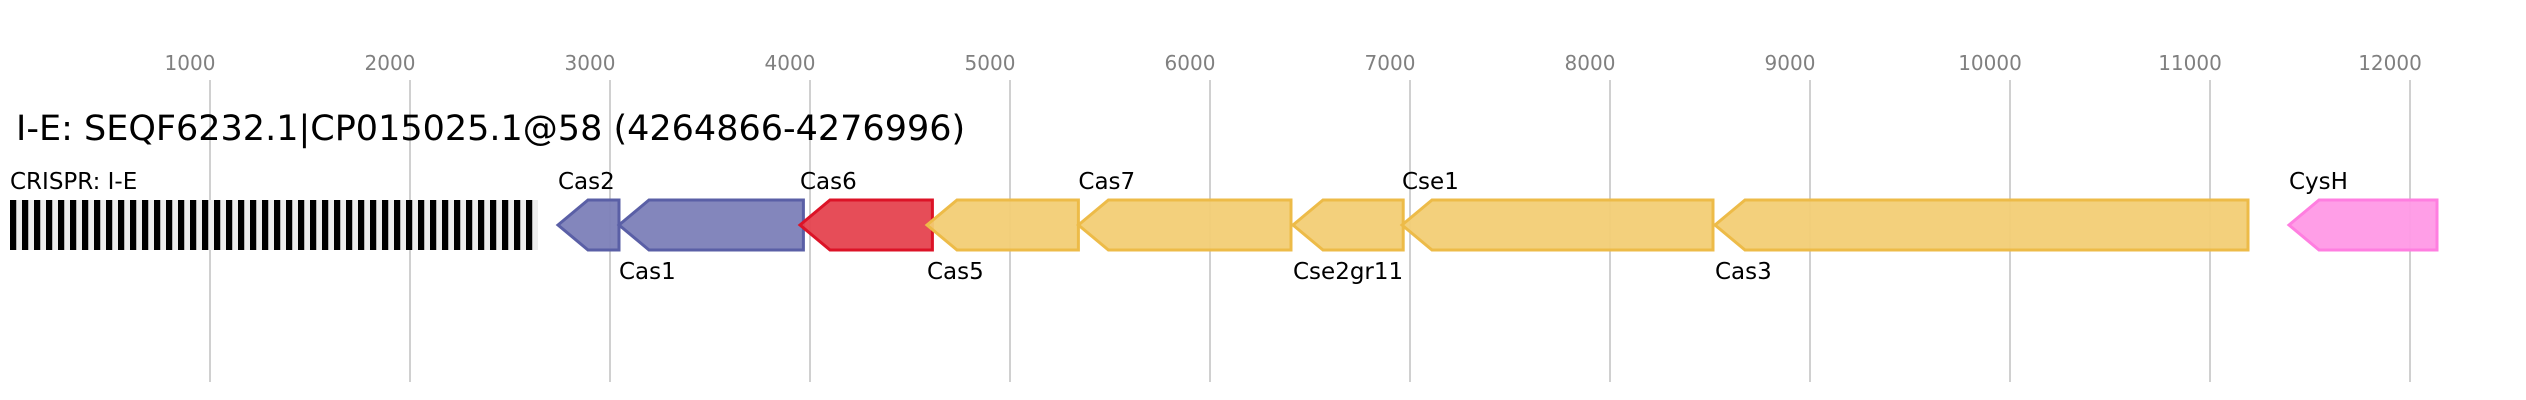 This screenshot has height=400, width=2526. What do you see at coordinates (790, 63) in the screenshot?
I see `tick-label: 4000` at bounding box center [790, 63].